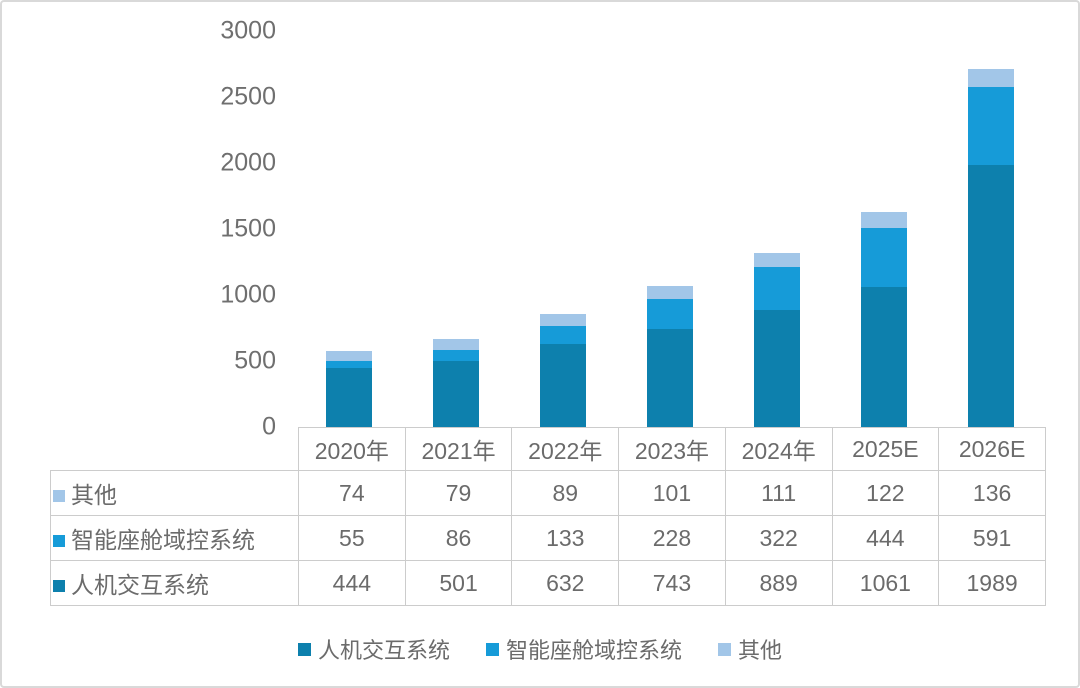  What do you see at coordinates (352, 538) in the screenshot?
I see `table-value-cell: 55` at bounding box center [352, 538].